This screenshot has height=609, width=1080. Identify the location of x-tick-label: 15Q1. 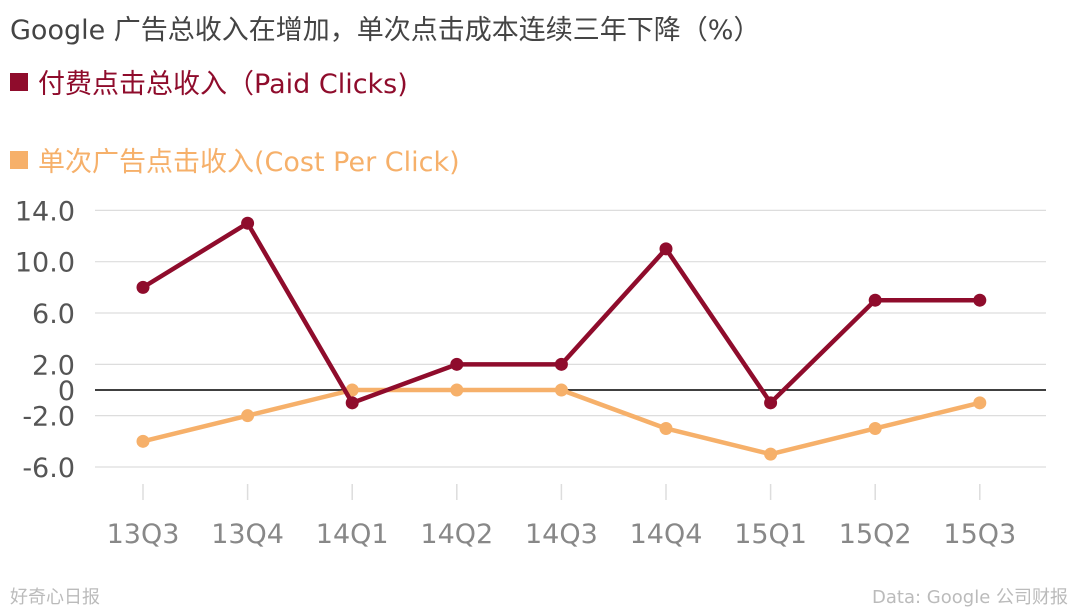
(770, 534).